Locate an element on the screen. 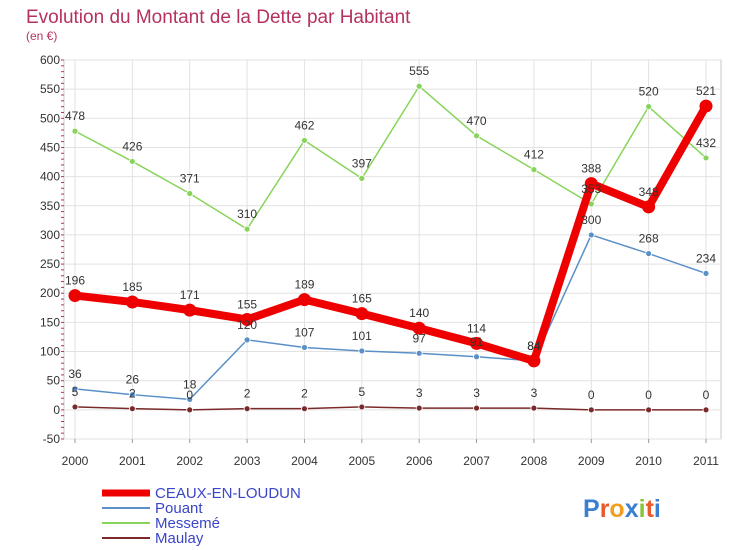  data-label-0: 388 is located at coordinates (591, 169).